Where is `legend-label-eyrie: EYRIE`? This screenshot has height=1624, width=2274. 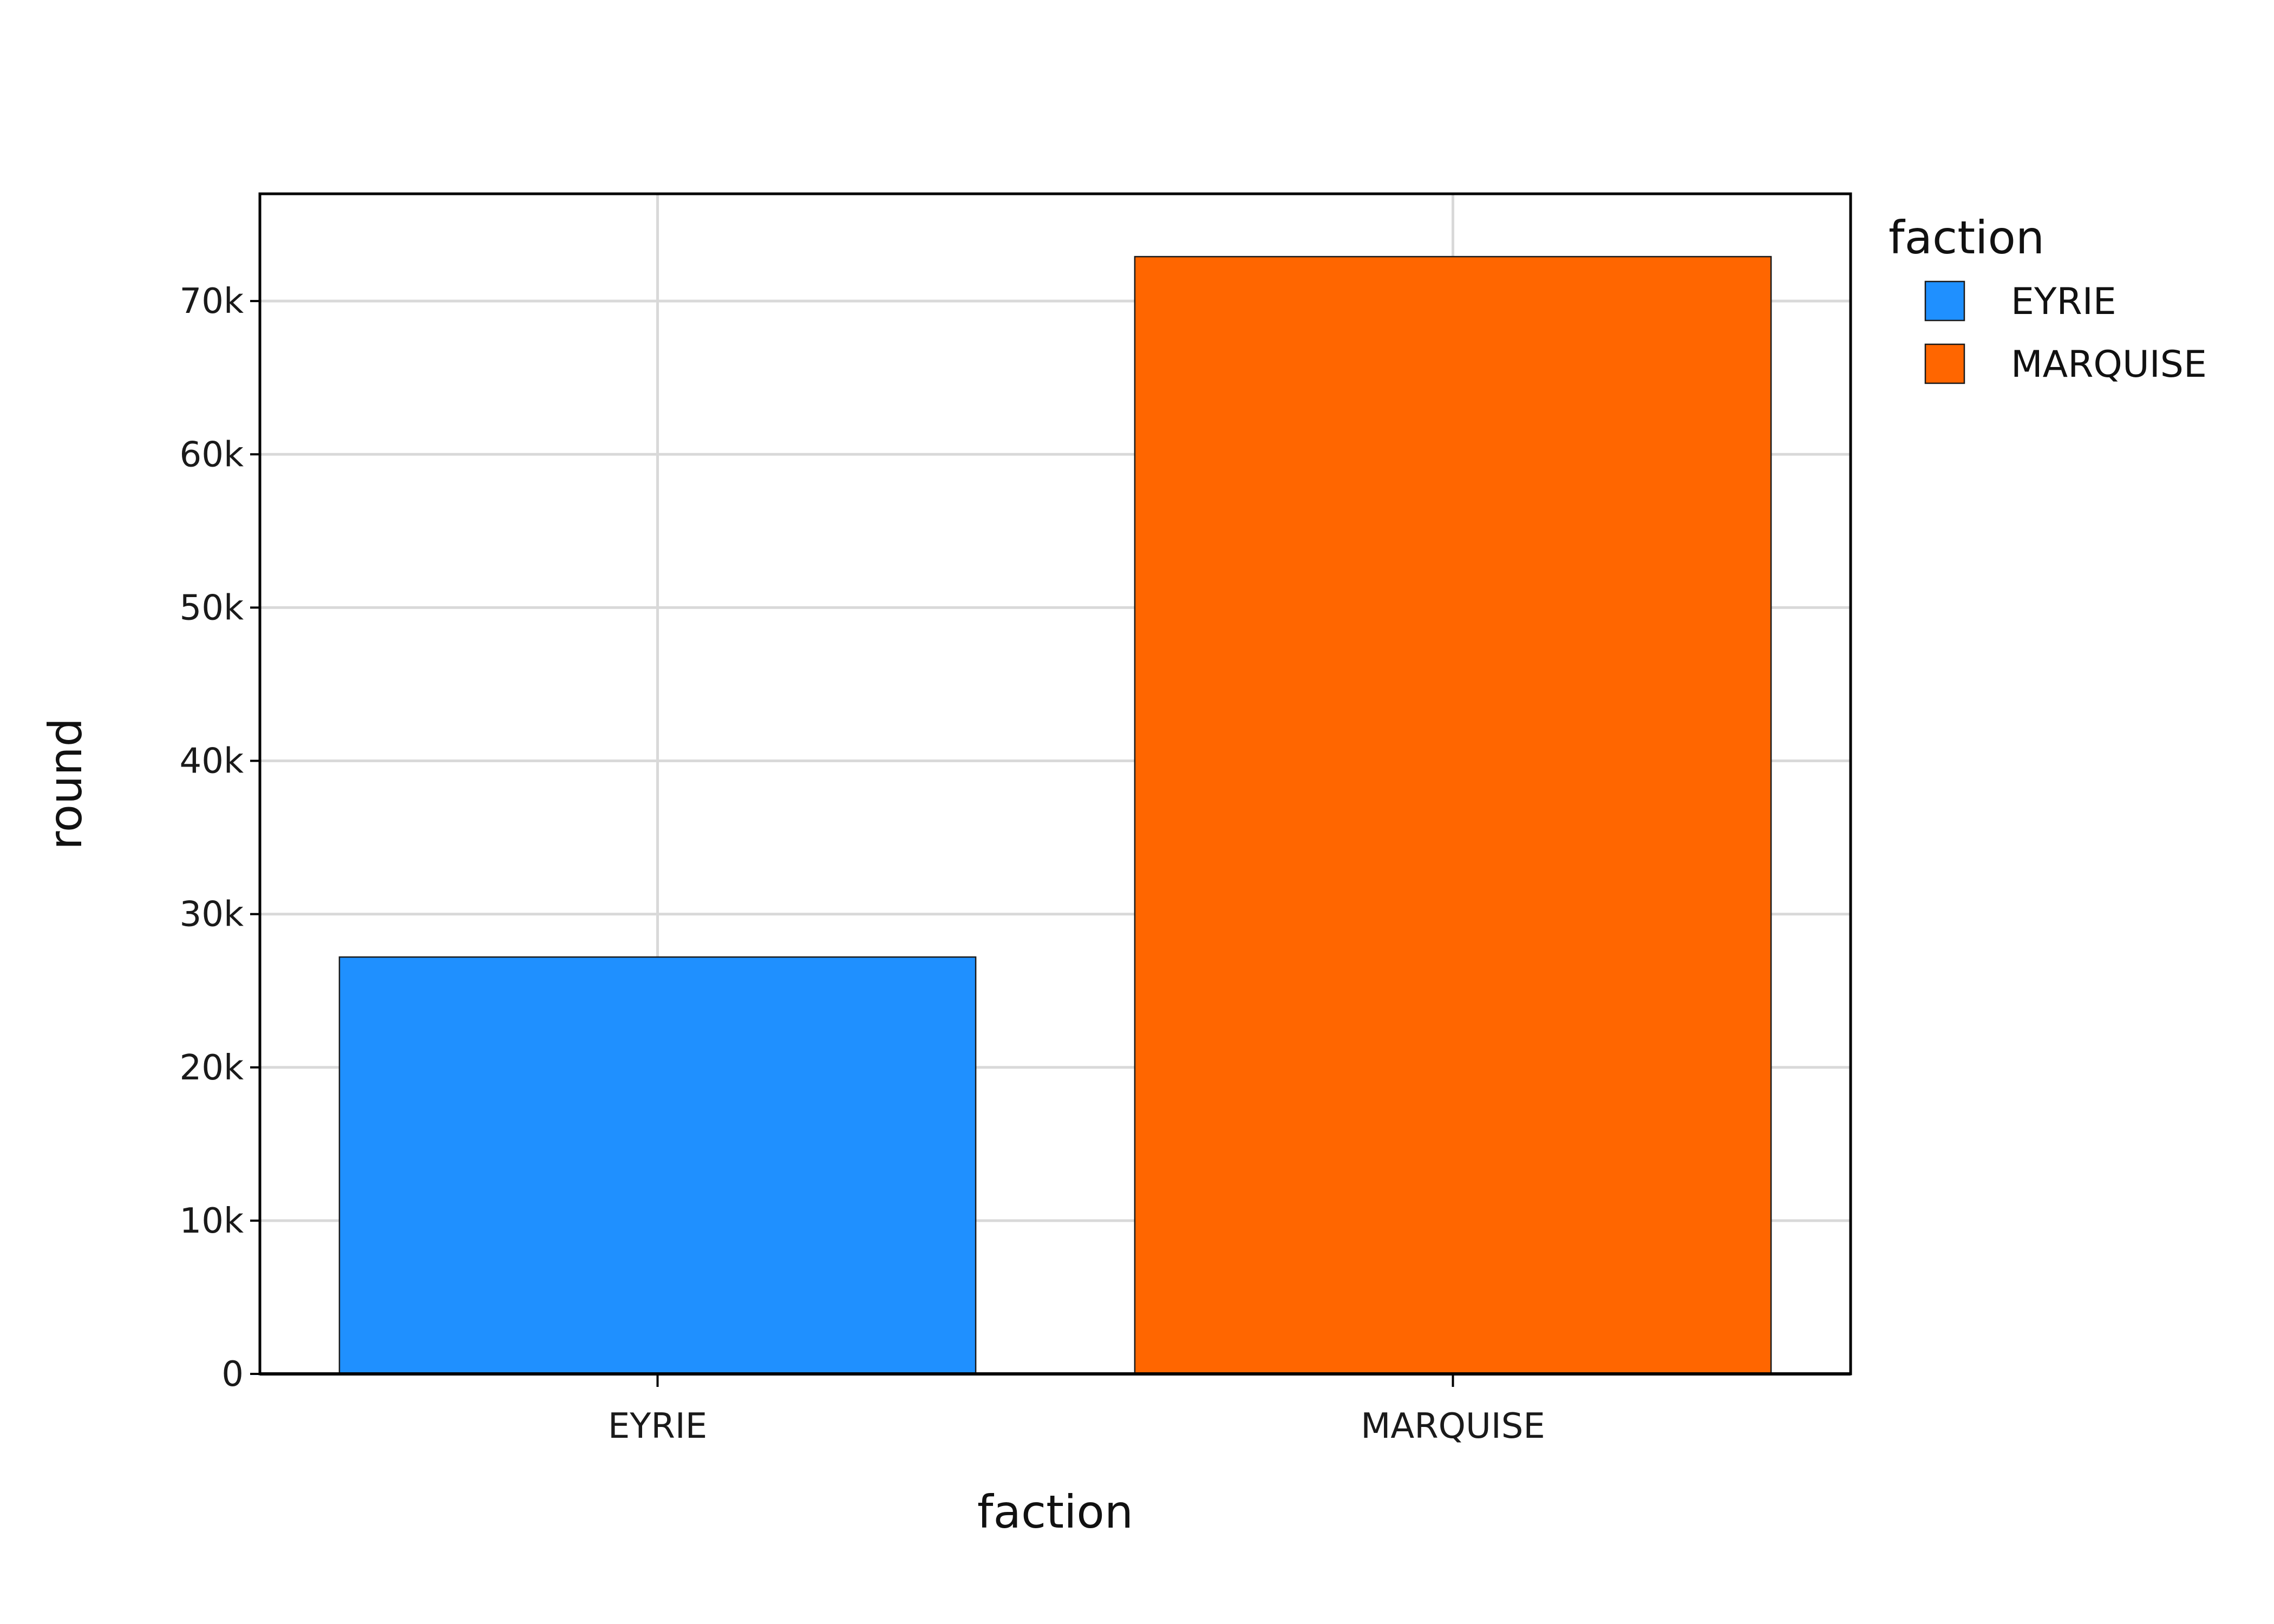 legend-label-eyrie: EYRIE is located at coordinates (2064, 301).